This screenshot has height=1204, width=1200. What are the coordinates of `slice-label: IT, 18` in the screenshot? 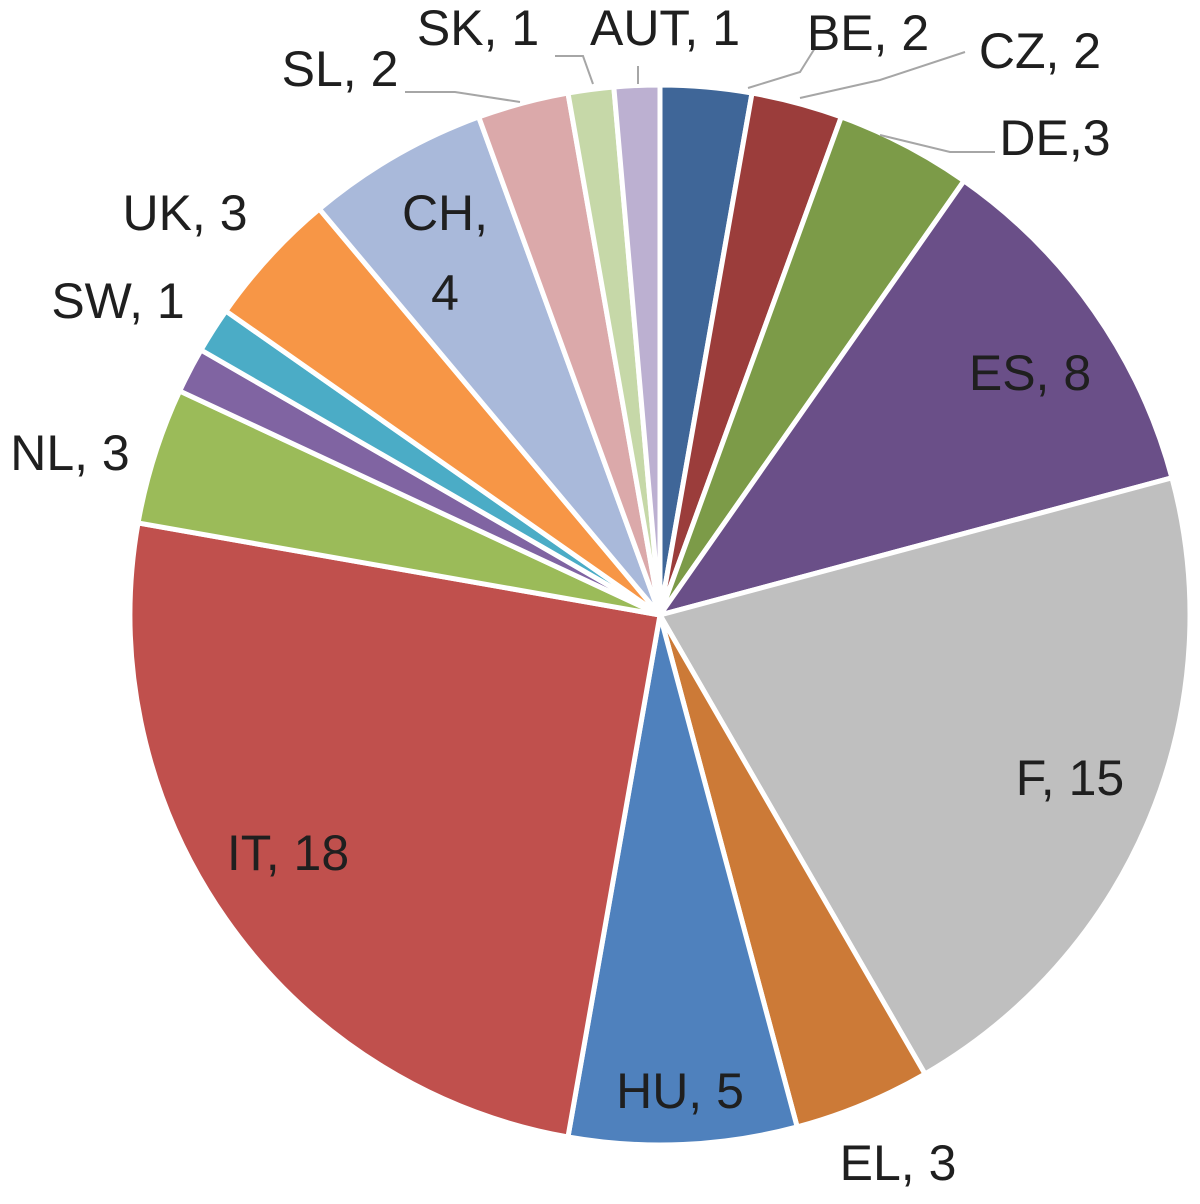 It's located at (288, 853).